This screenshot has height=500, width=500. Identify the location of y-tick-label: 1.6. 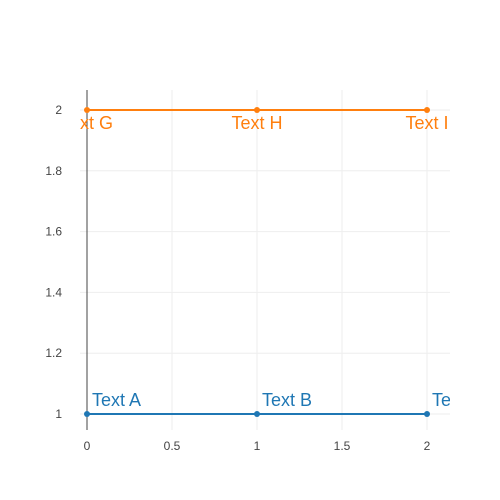
(53, 232).